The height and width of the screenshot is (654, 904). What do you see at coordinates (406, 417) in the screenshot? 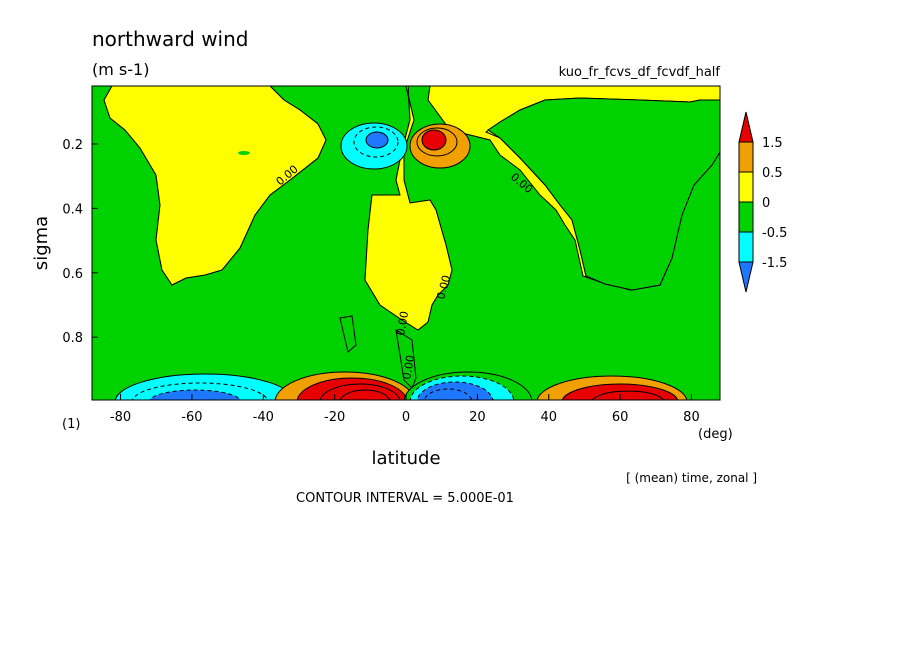
I see `x-tick-label: 0` at bounding box center [406, 417].